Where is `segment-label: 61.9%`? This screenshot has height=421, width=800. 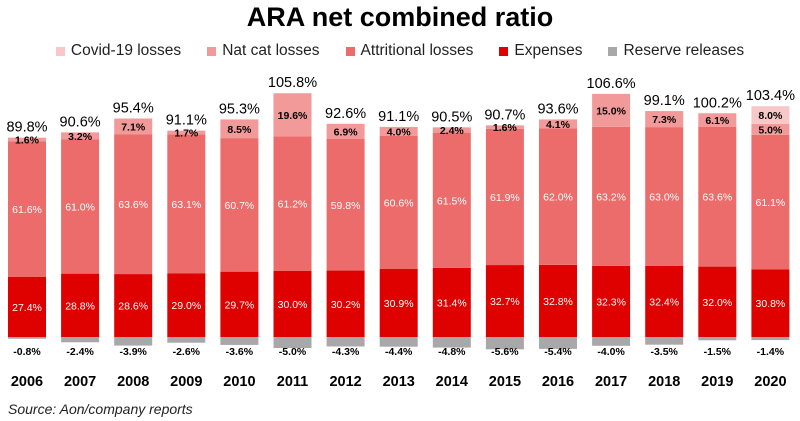 segment-label: 61.9% is located at coordinates (505, 198).